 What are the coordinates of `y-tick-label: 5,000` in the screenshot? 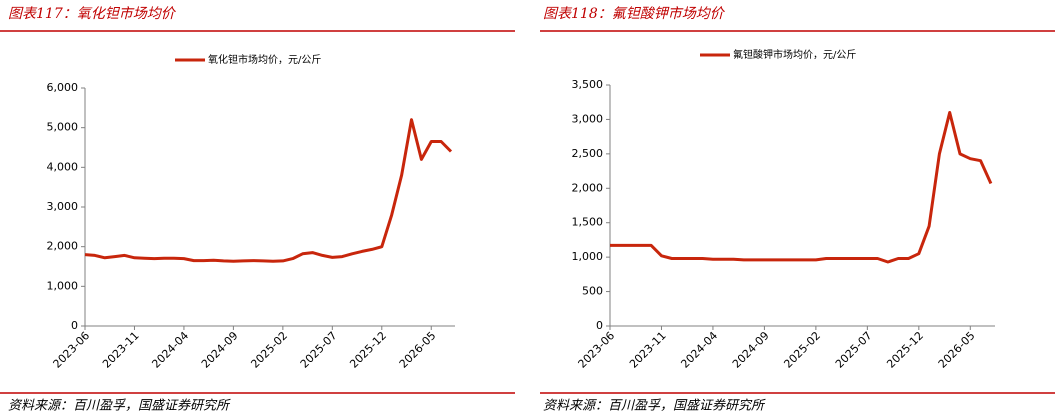 It's located at (63, 127).